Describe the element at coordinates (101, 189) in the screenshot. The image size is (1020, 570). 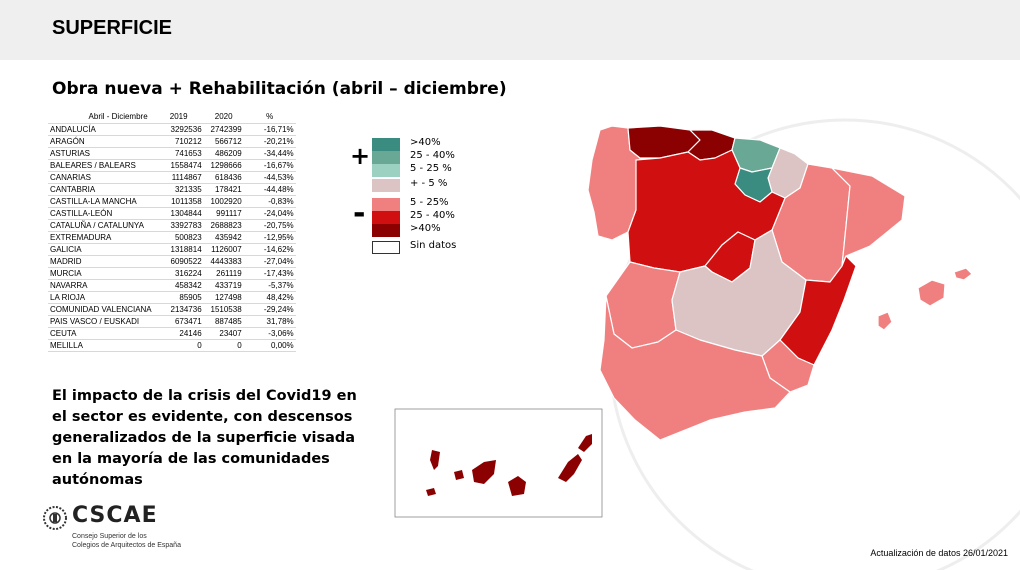
I see `cell-region: CANTABRIA` at that location.